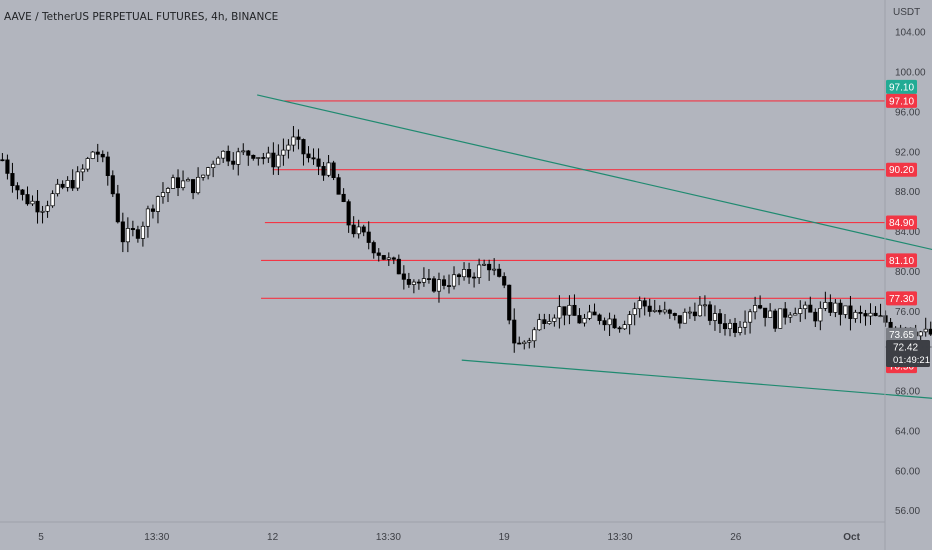  Describe the element at coordinates (911, 360) in the screenshot. I see `bar-countdown-text: 01:49:21` at that location.